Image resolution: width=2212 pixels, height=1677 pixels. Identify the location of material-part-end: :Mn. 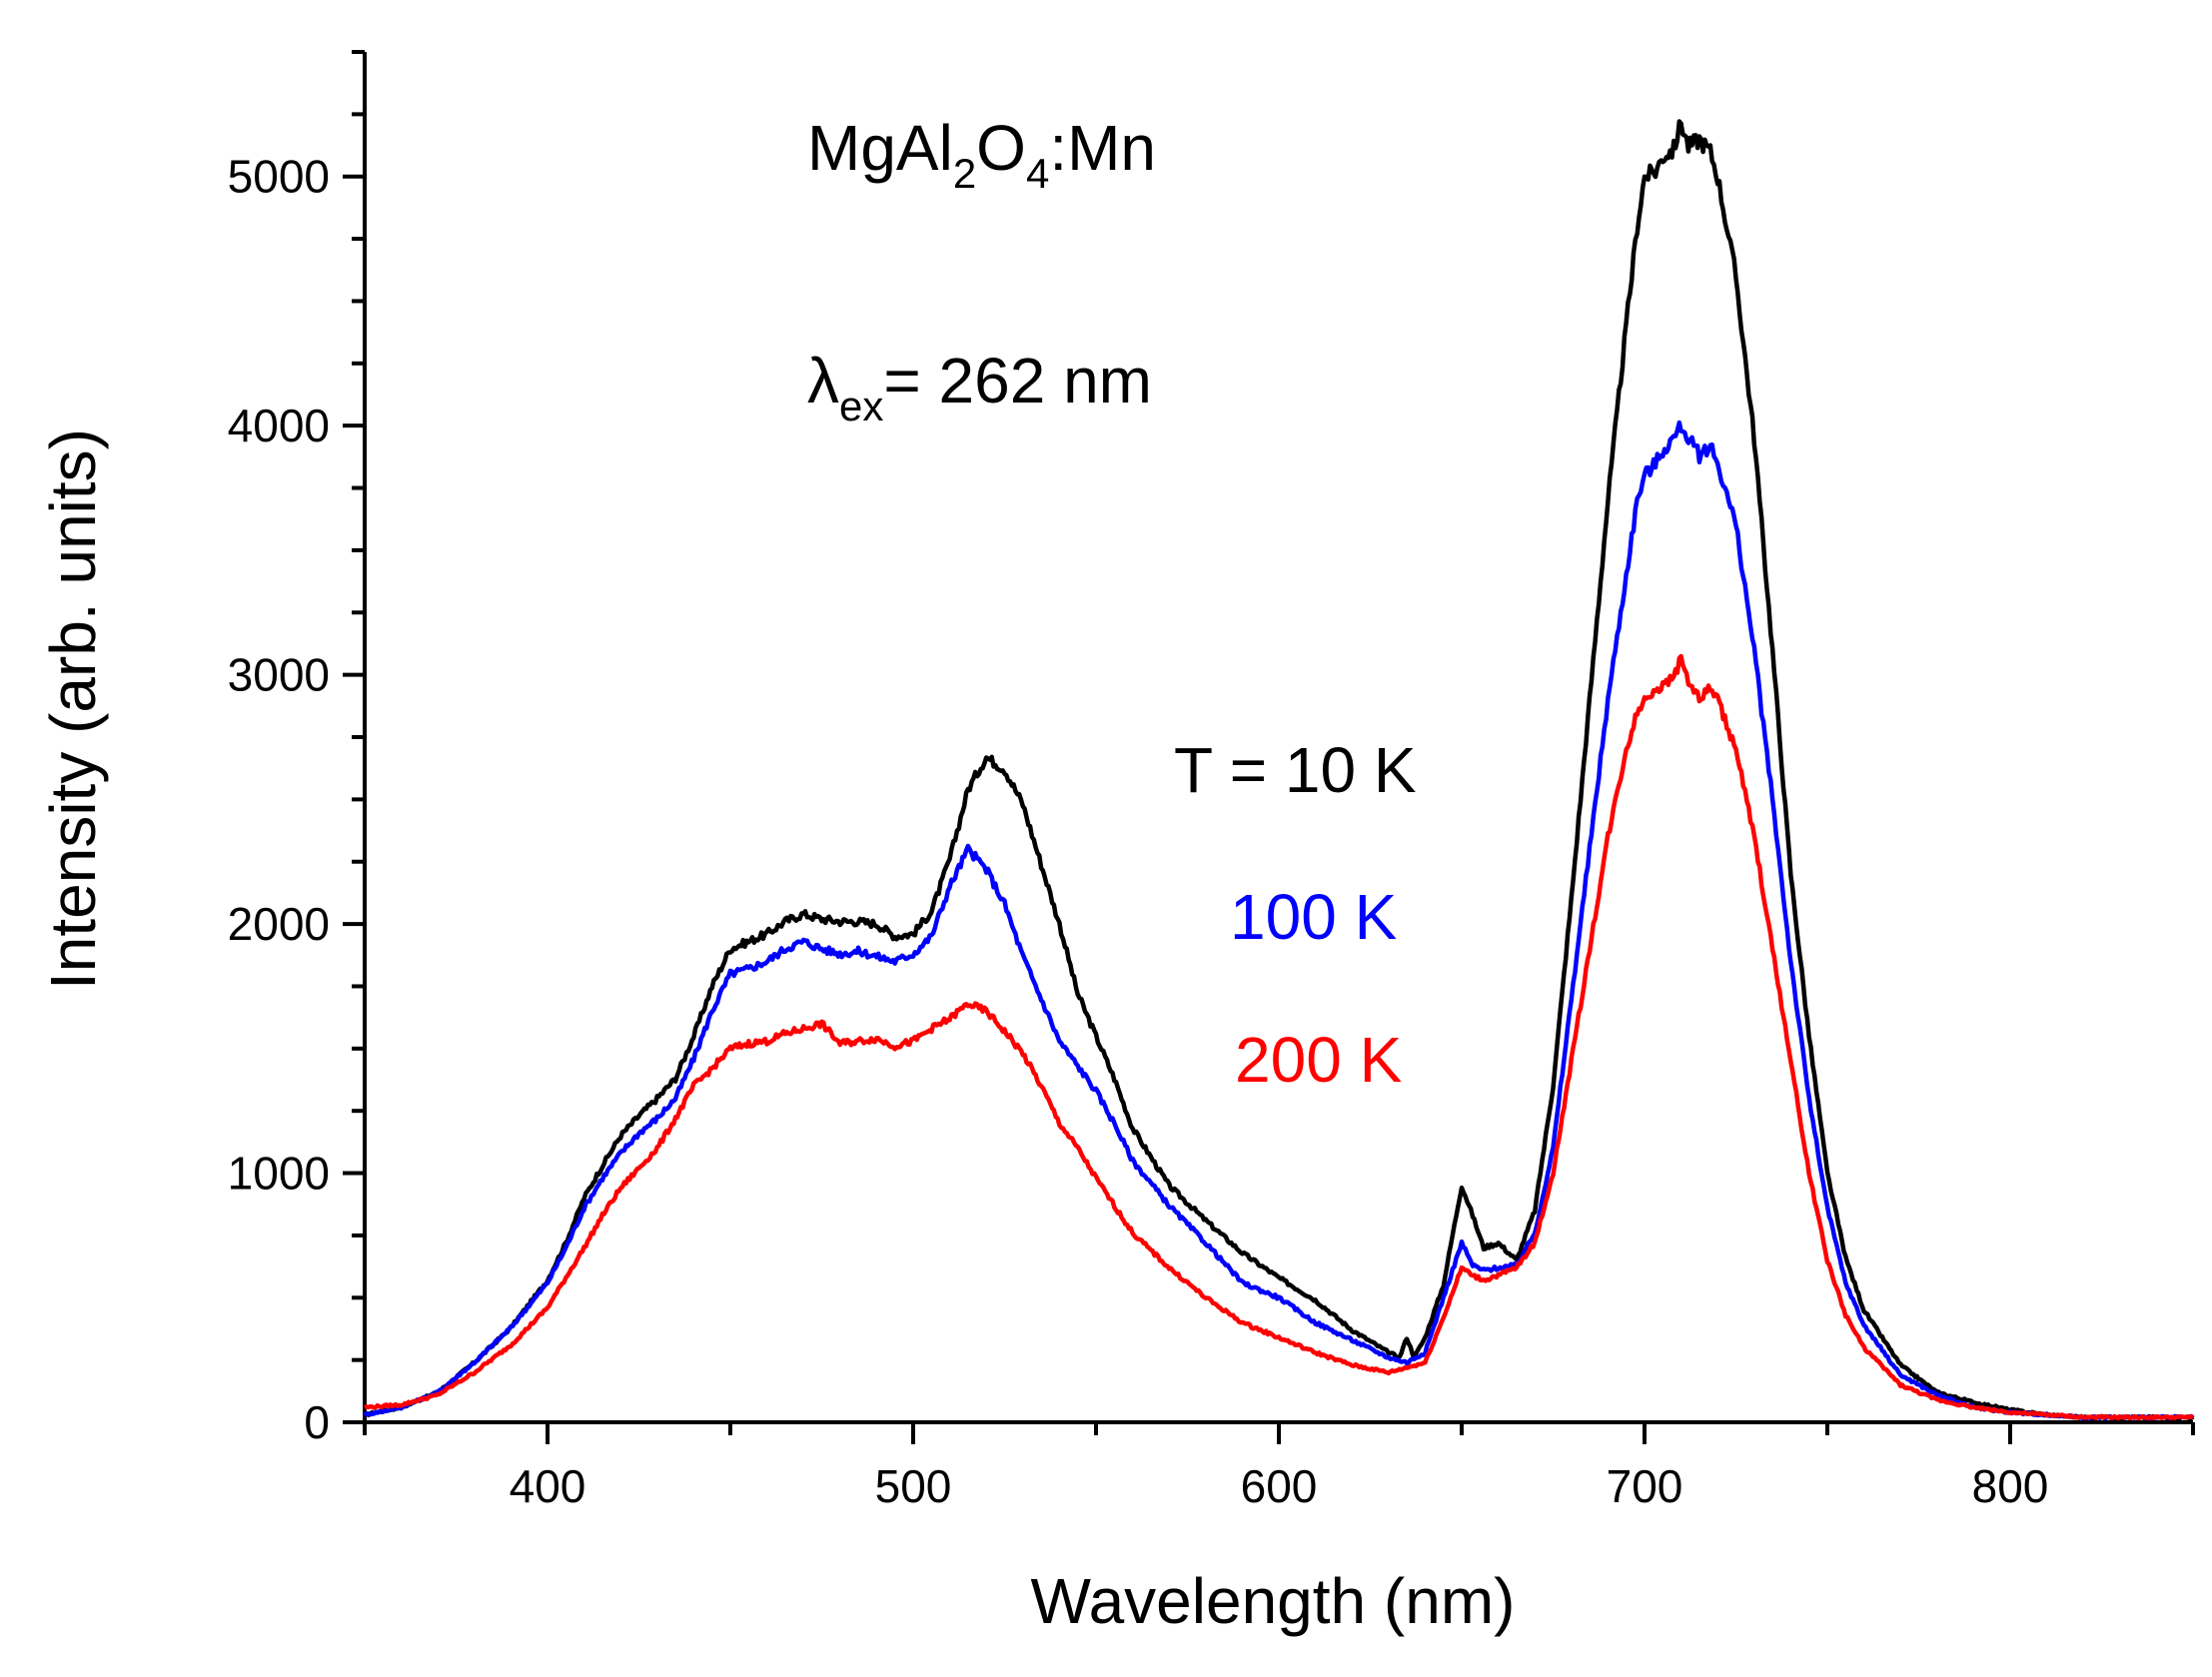
(1102, 148).